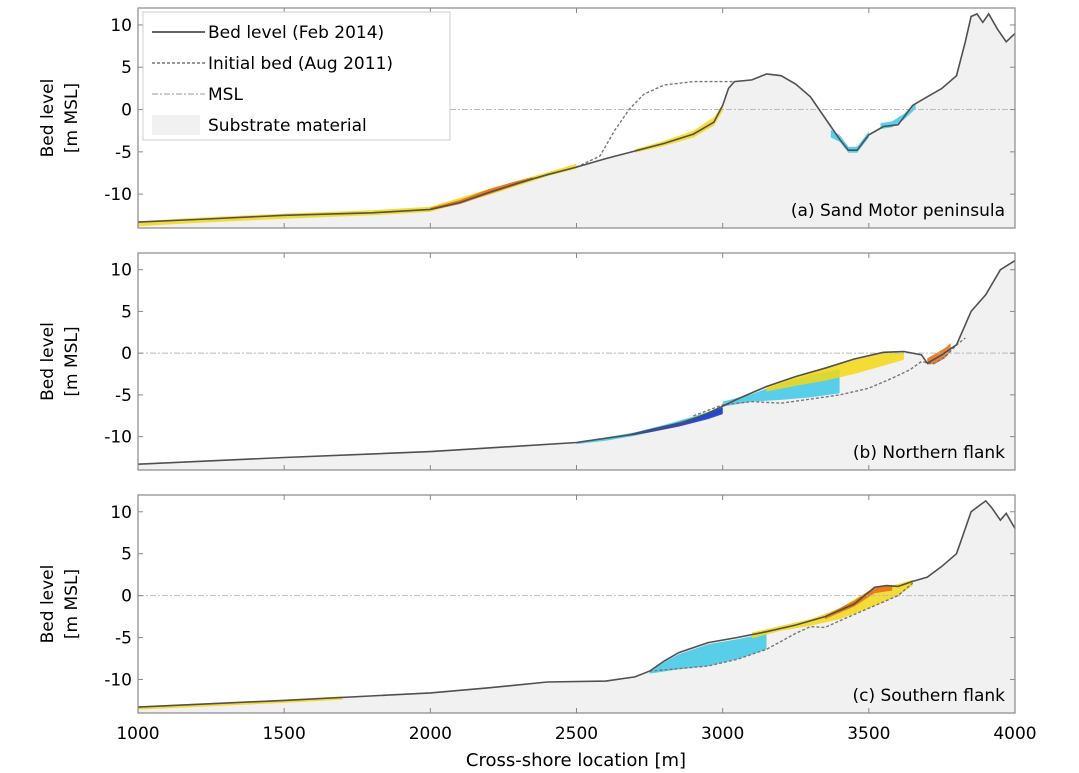  I want to click on x-tick-label: 3000, so click(722, 734).